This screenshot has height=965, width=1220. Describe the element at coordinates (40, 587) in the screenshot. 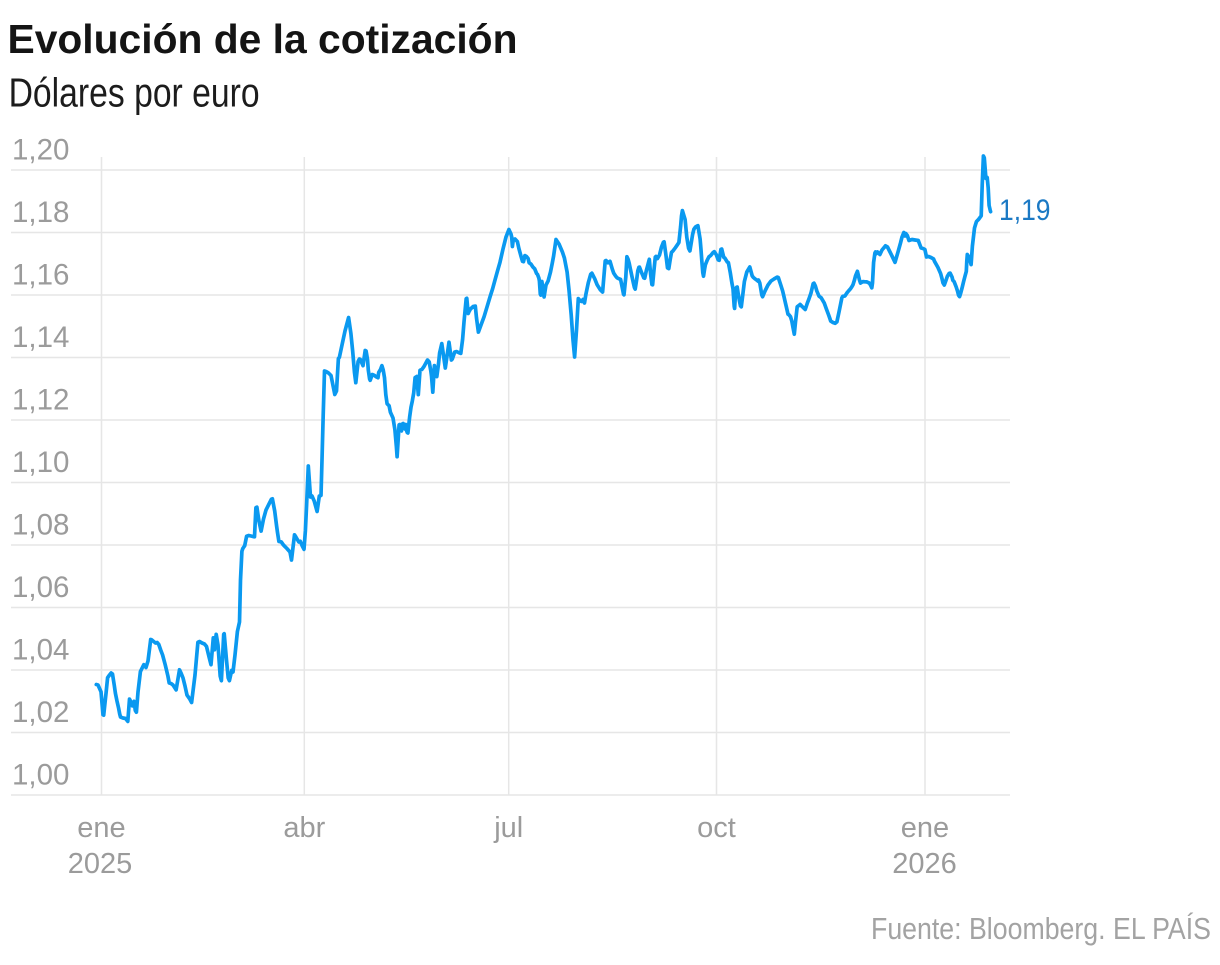

I see `svg-text: 1,06` at that location.